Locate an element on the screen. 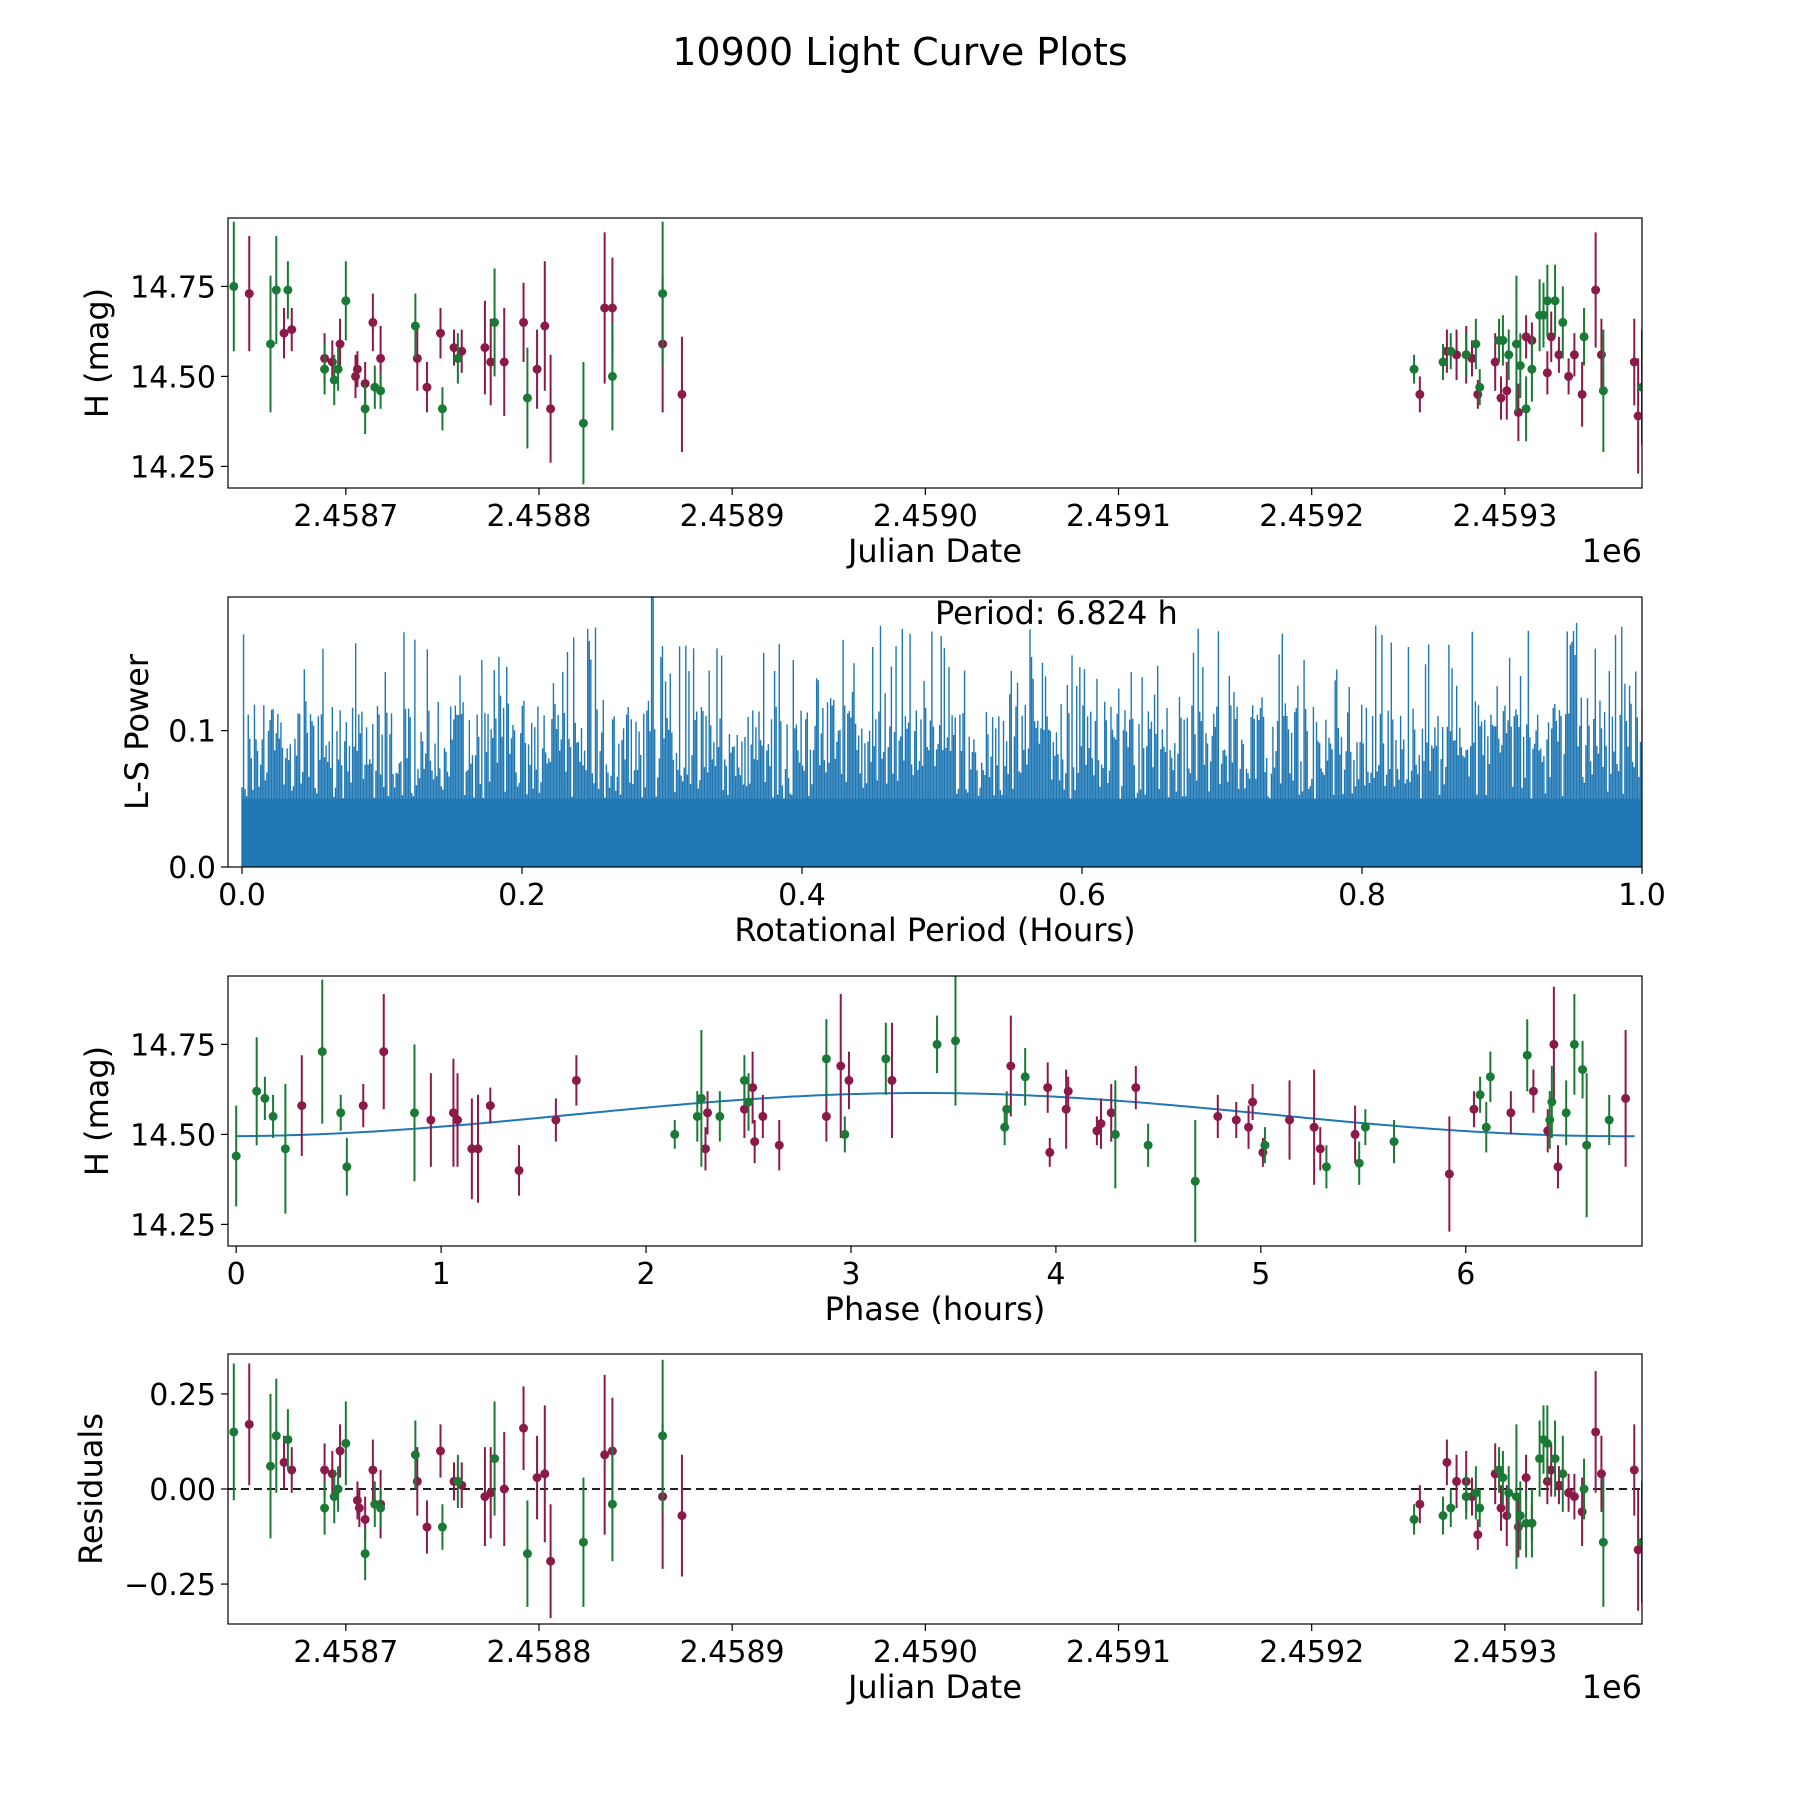 Image resolution: width=1800 pixels, height=1800 pixels. y-tick-label: 14.50 is located at coordinates (173, 1135).